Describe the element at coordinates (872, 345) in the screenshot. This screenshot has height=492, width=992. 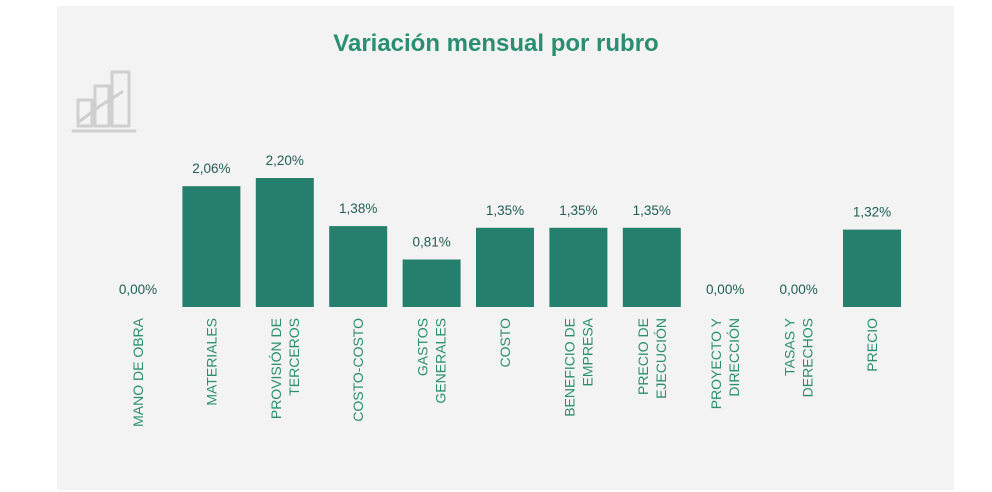
I see `category-label: PRECIO` at that location.